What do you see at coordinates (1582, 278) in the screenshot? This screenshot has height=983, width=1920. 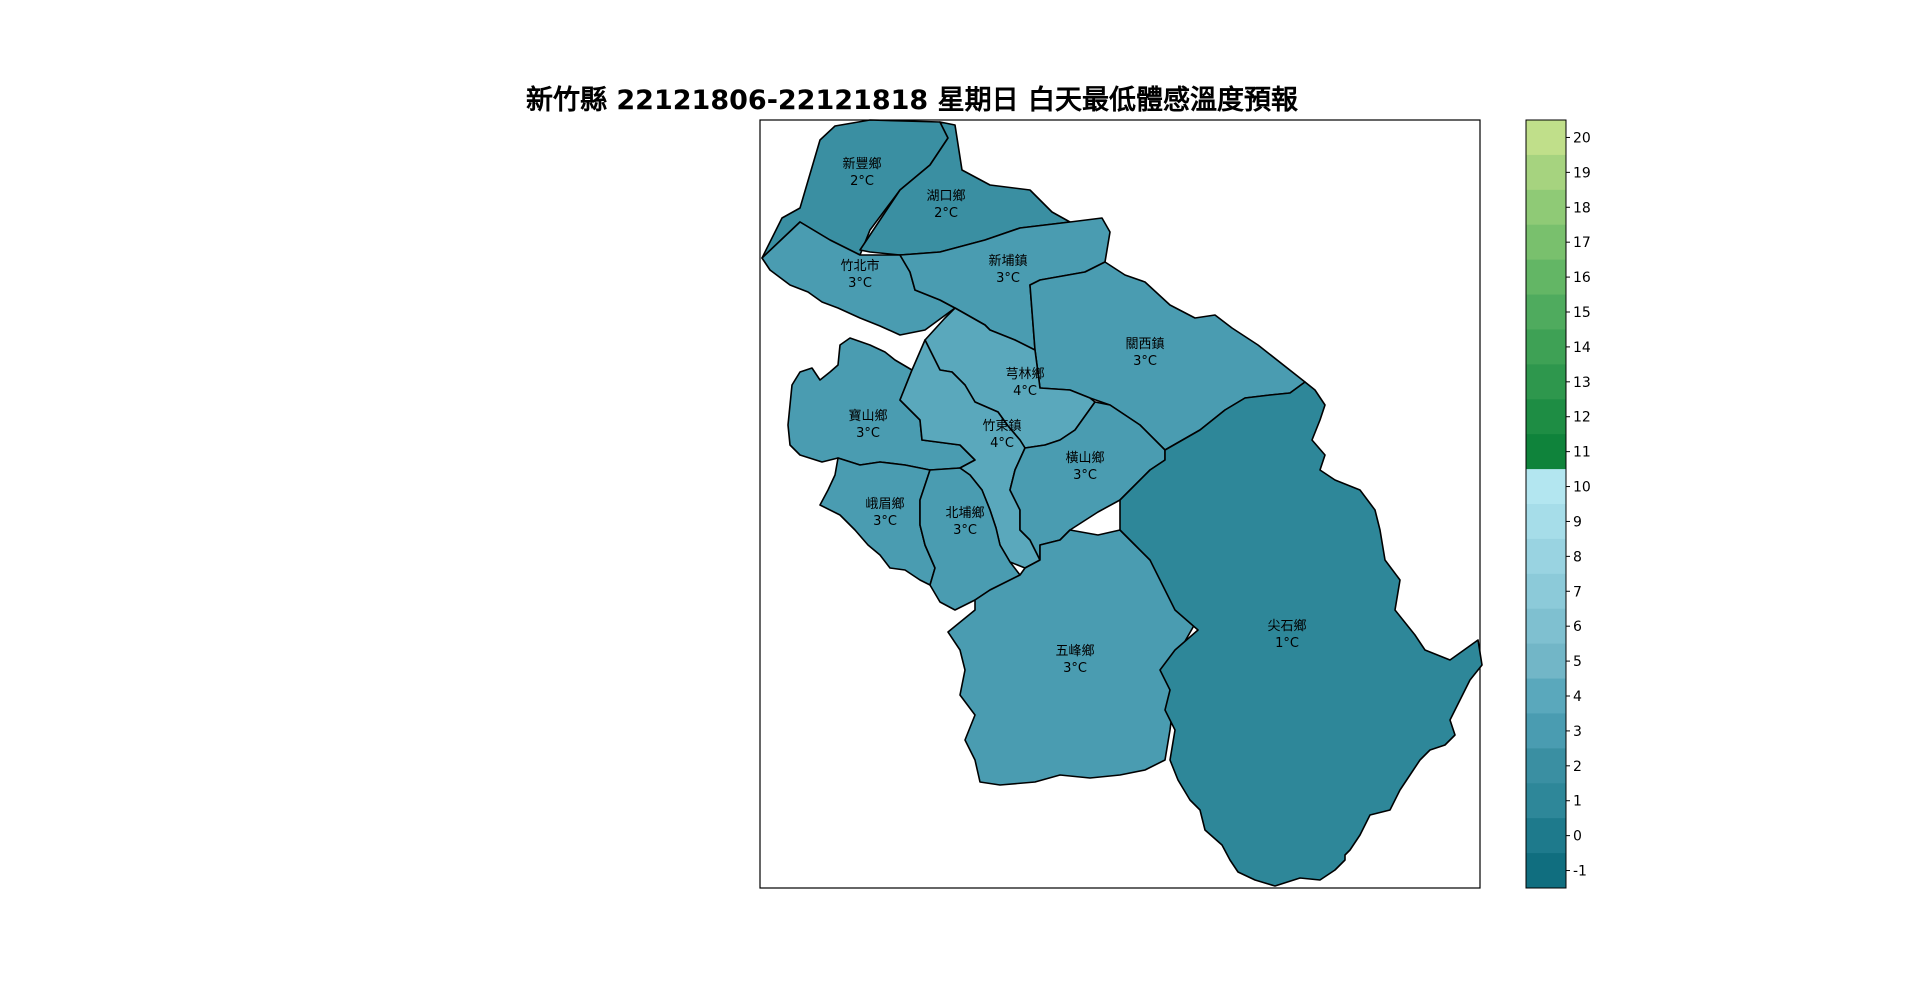 I see `colorbar-tick-label: 16` at bounding box center [1582, 278].